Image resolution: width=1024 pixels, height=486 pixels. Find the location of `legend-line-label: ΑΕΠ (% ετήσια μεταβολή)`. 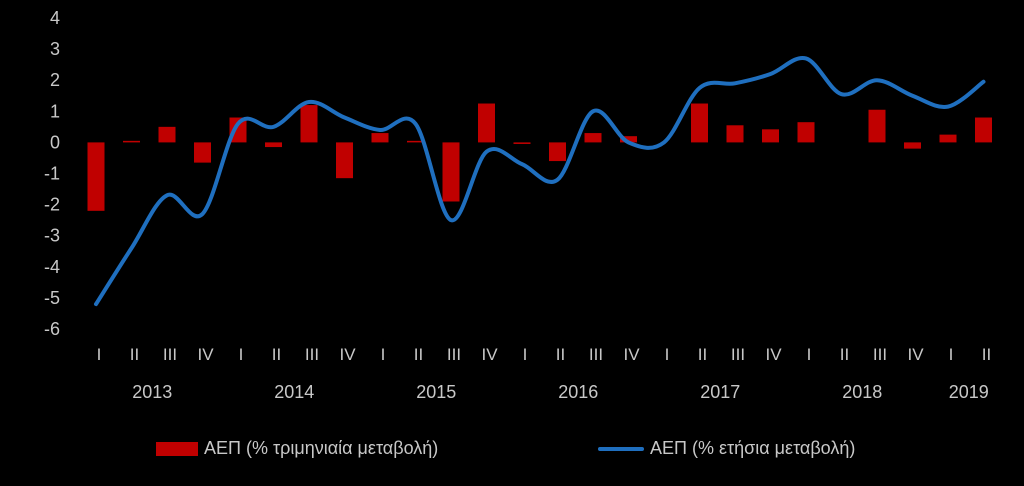

legend-line-label: ΑΕΠ (% ετήσια μεταβολή) is located at coordinates (753, 448).